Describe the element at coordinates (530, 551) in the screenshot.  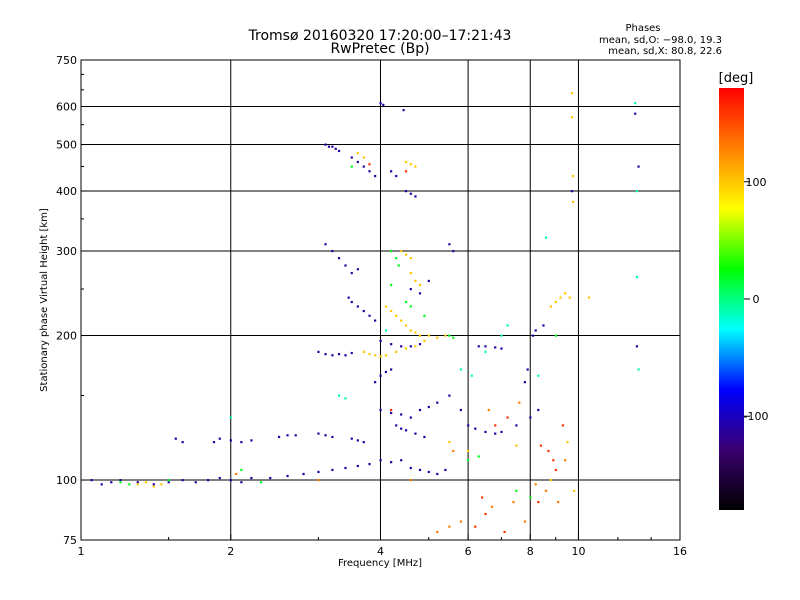
I see `x-tick-label: 8` at that location.